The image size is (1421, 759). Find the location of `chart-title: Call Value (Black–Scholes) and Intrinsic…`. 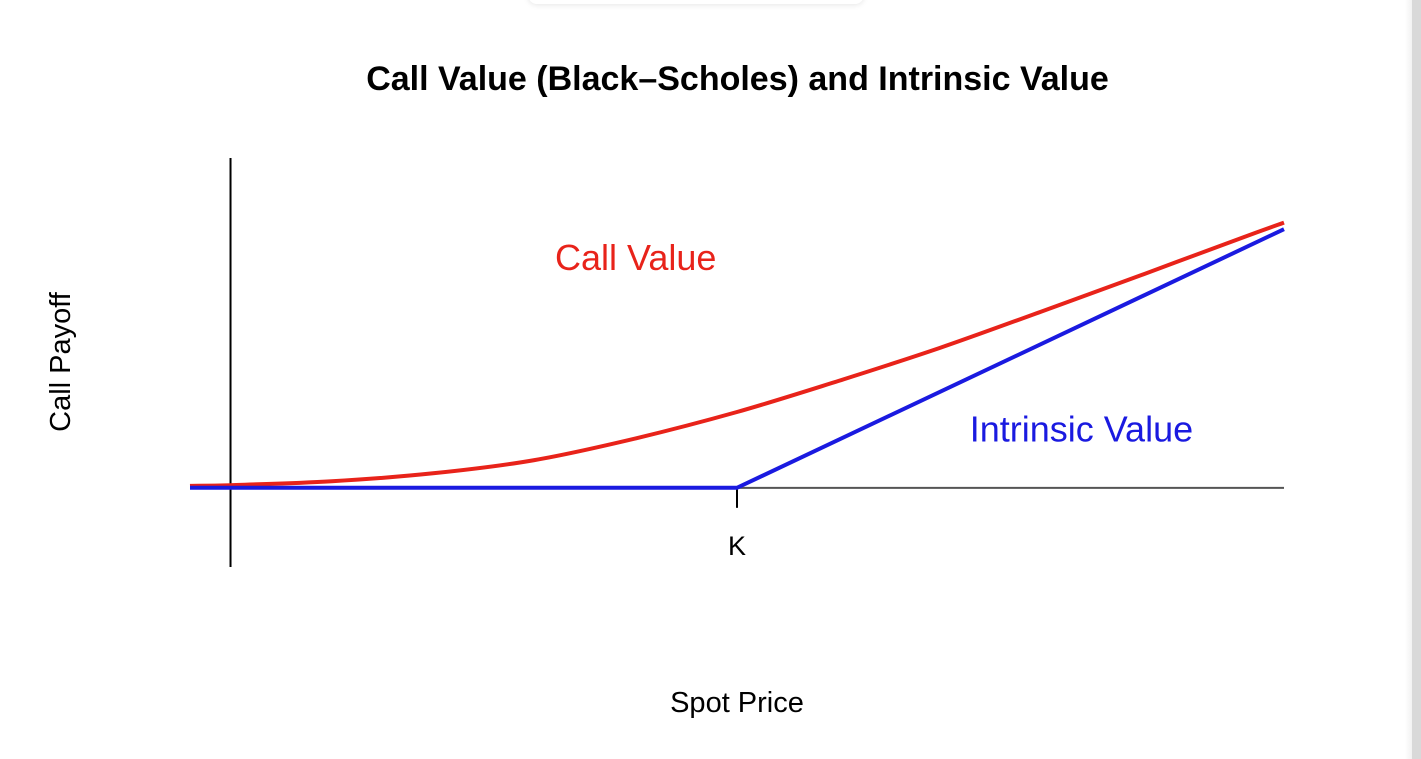

chart-title: Call Value (Black–Scholes) and Intrinsic… is located at coordinates (737, 79).